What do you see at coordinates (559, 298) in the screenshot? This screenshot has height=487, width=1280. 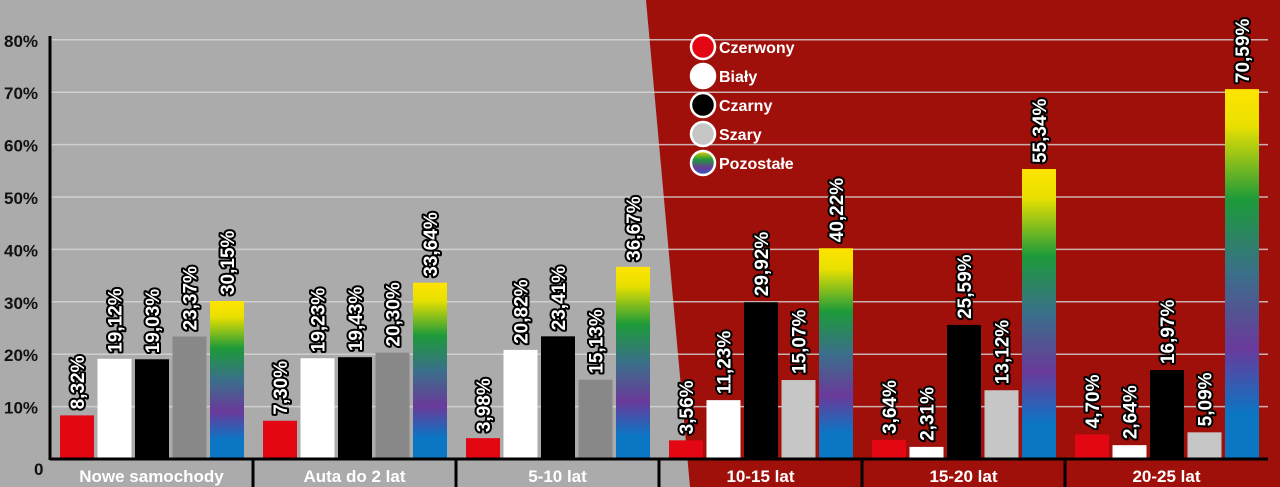 I see `data-label: 23,41%` at bounding box center [559, 298].